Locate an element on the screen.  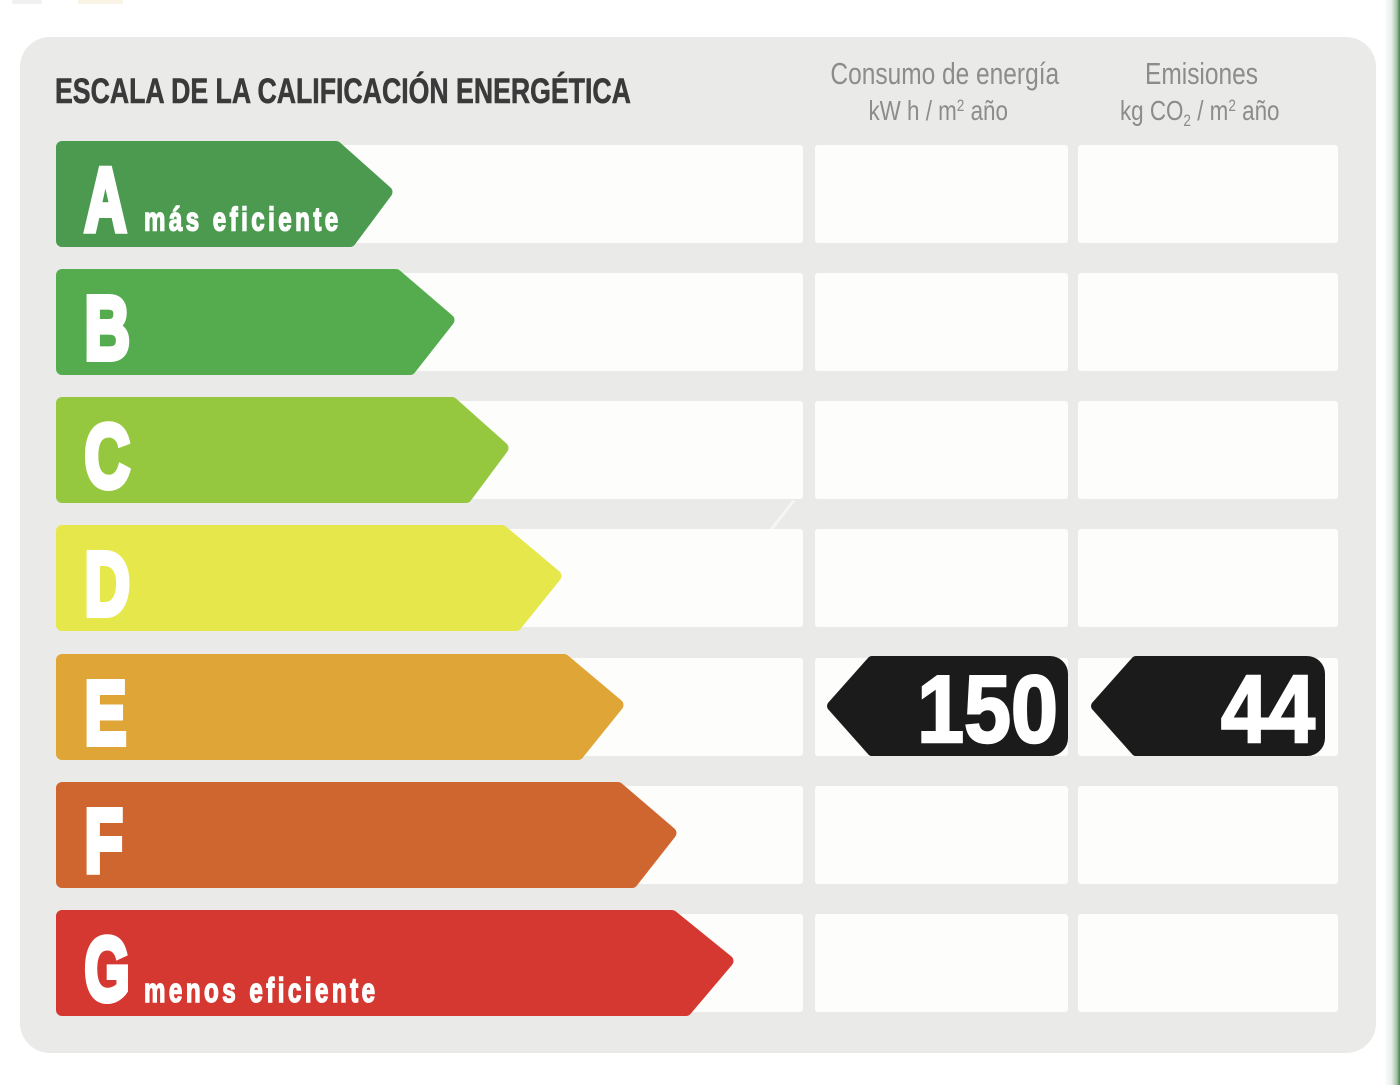
svg-text: A is located at coordinates (106, 198).